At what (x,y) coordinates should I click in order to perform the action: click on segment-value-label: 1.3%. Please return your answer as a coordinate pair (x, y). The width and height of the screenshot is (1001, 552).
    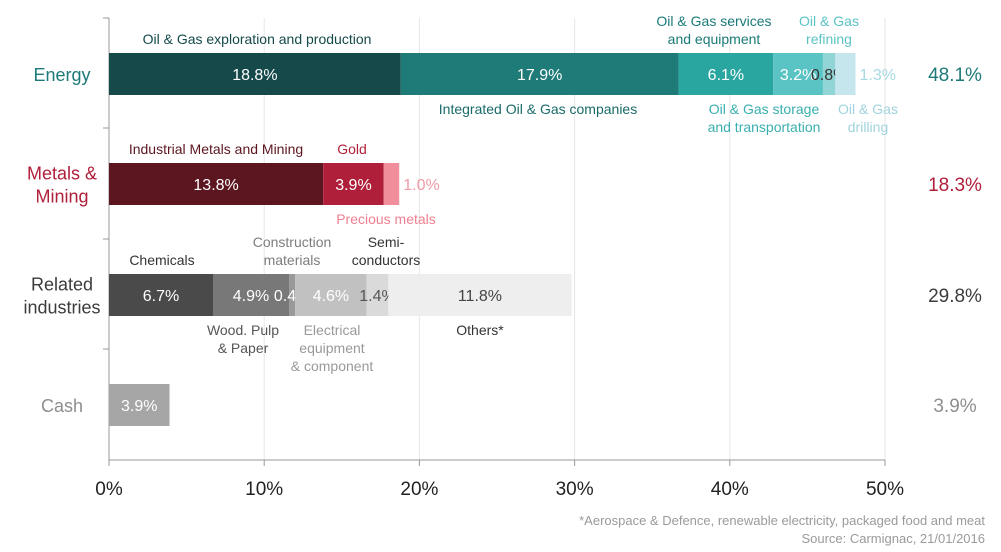
    Looking at the image, I should click on (878, 75).